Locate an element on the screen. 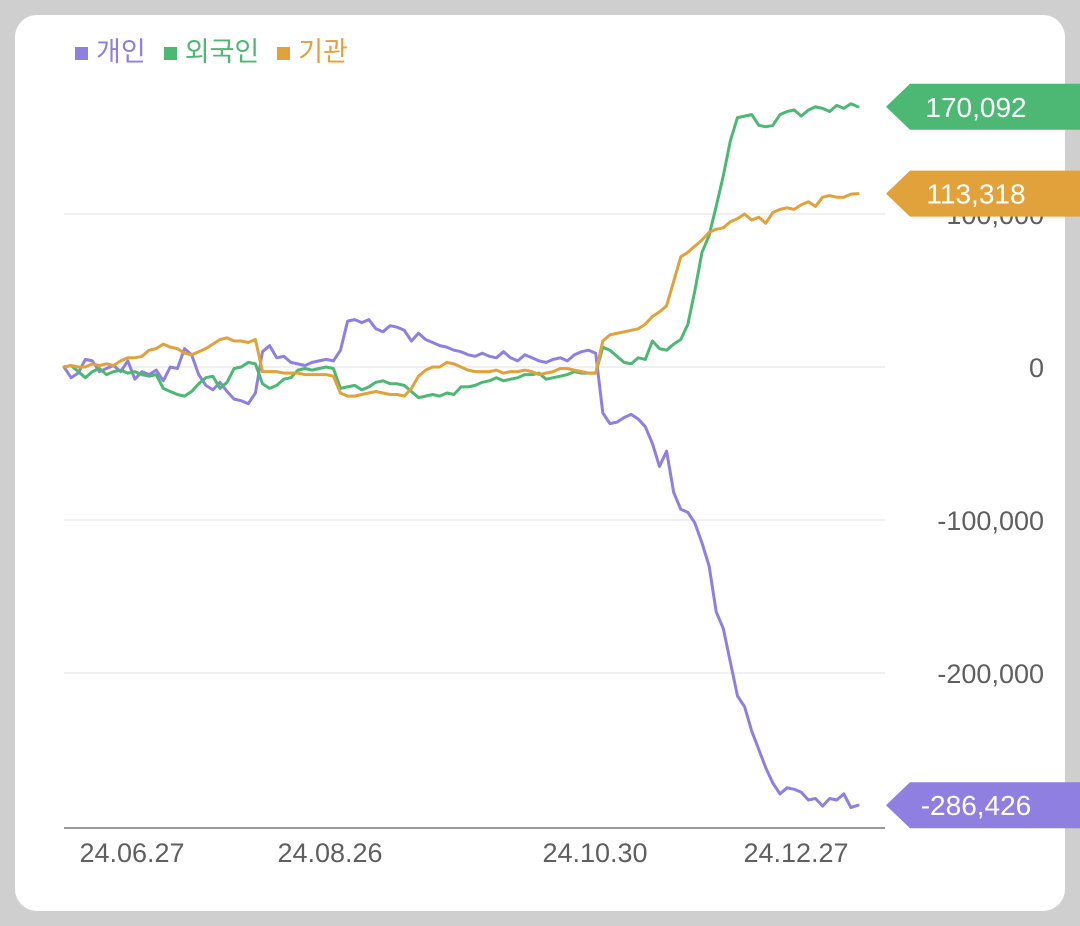  x-tick-label: 24.06.27 is located at coordinates (131, 853).